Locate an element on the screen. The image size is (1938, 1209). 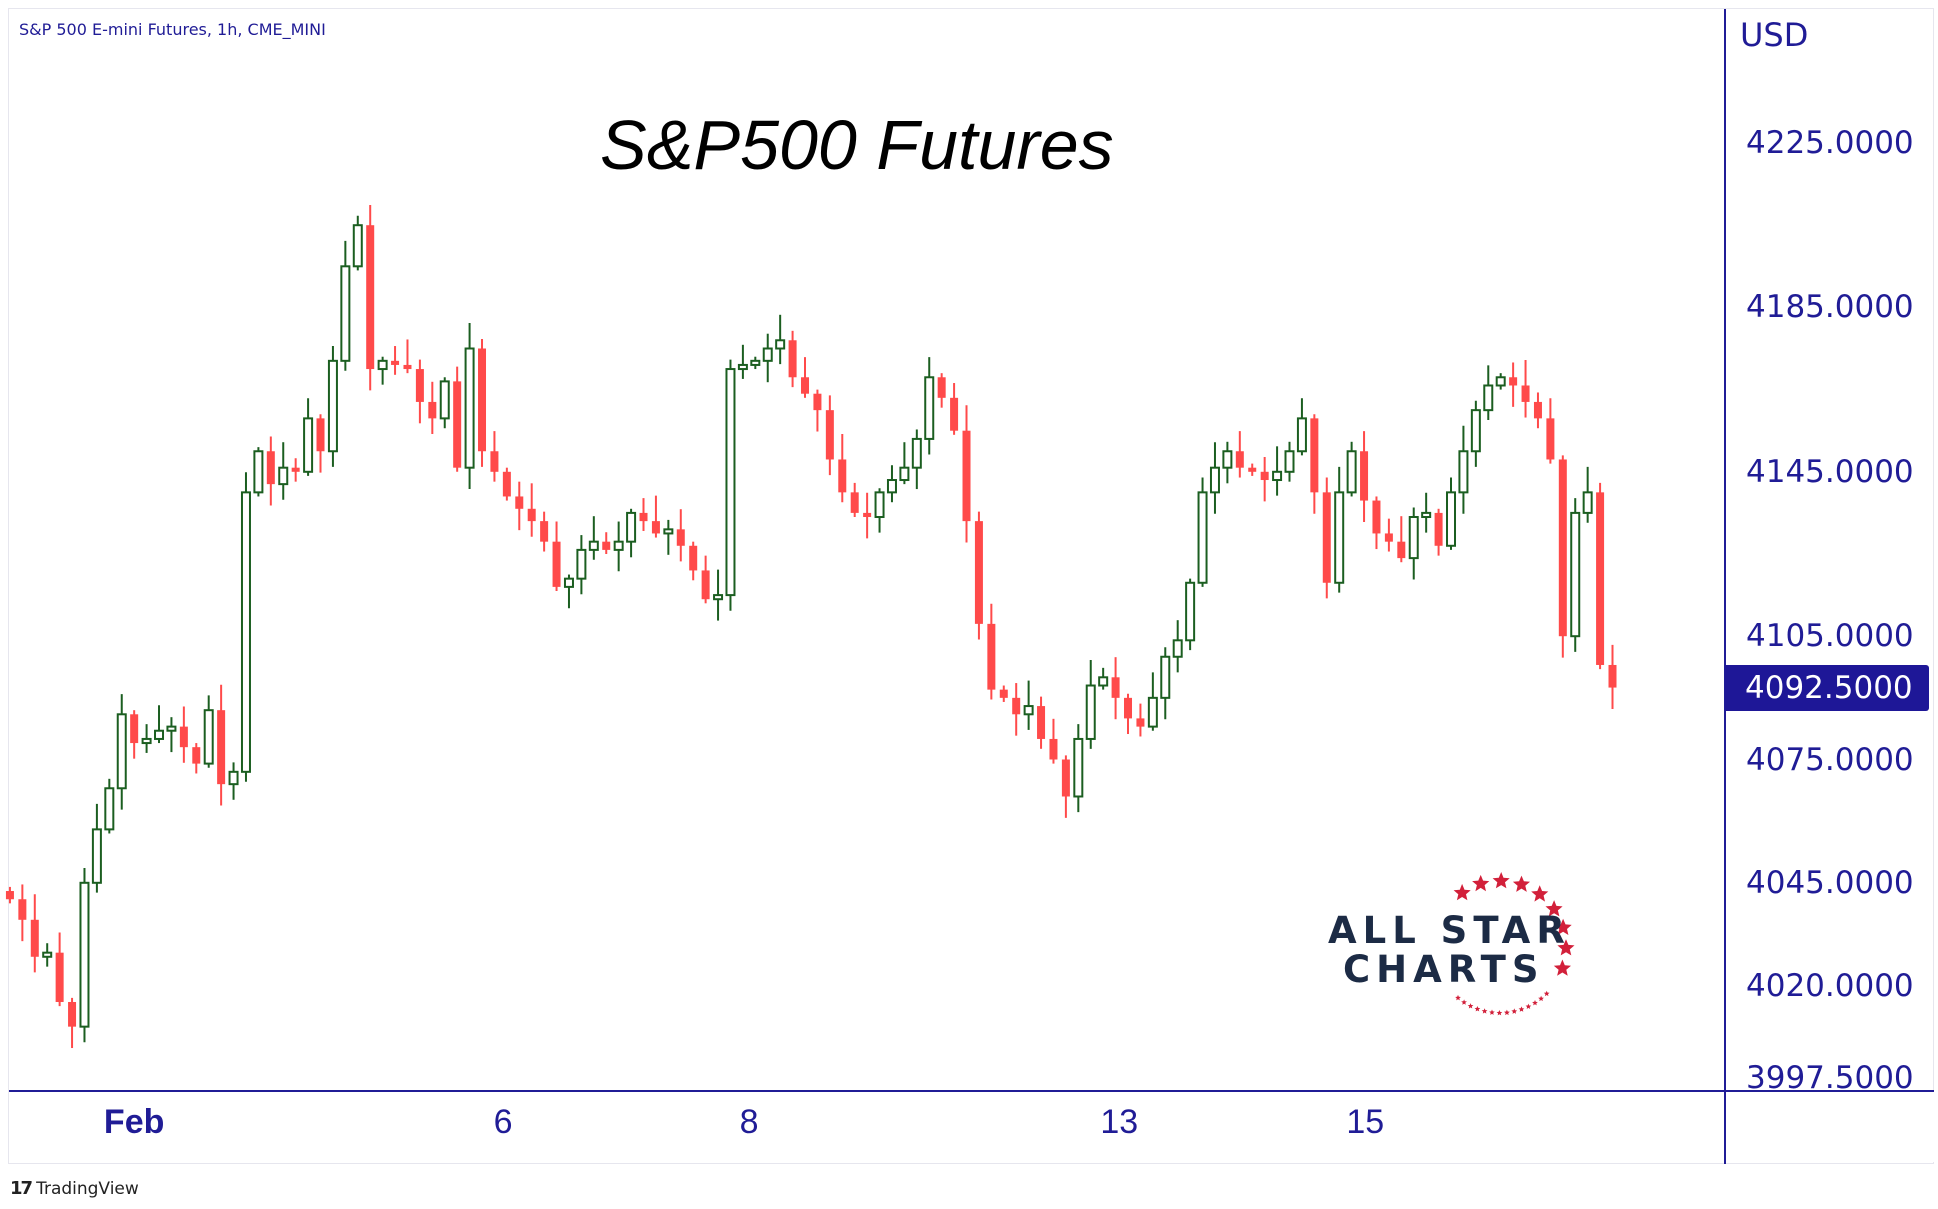
tradingview-branding: 17 TradingView is located at coordinates (74, 1188).